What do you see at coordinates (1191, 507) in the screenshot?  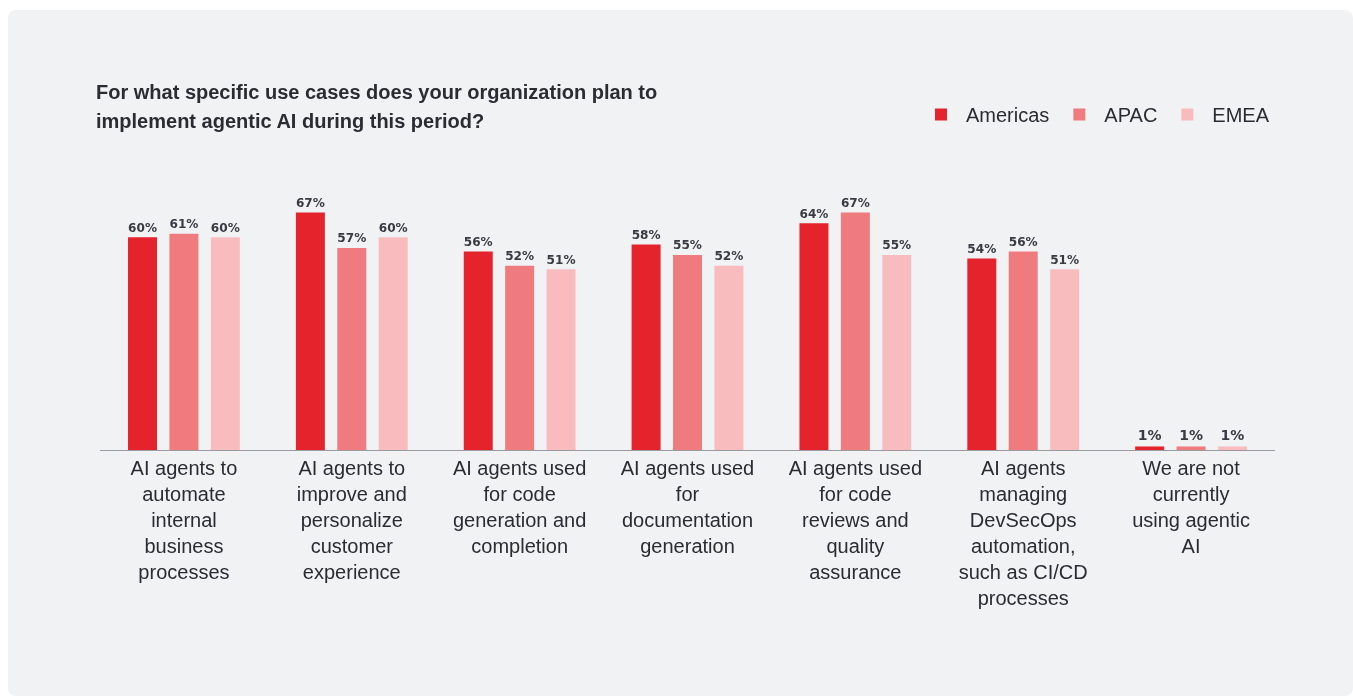 I see `x-tick-label: We are not currently using agentic AI` at bounding box center [1191, 507].